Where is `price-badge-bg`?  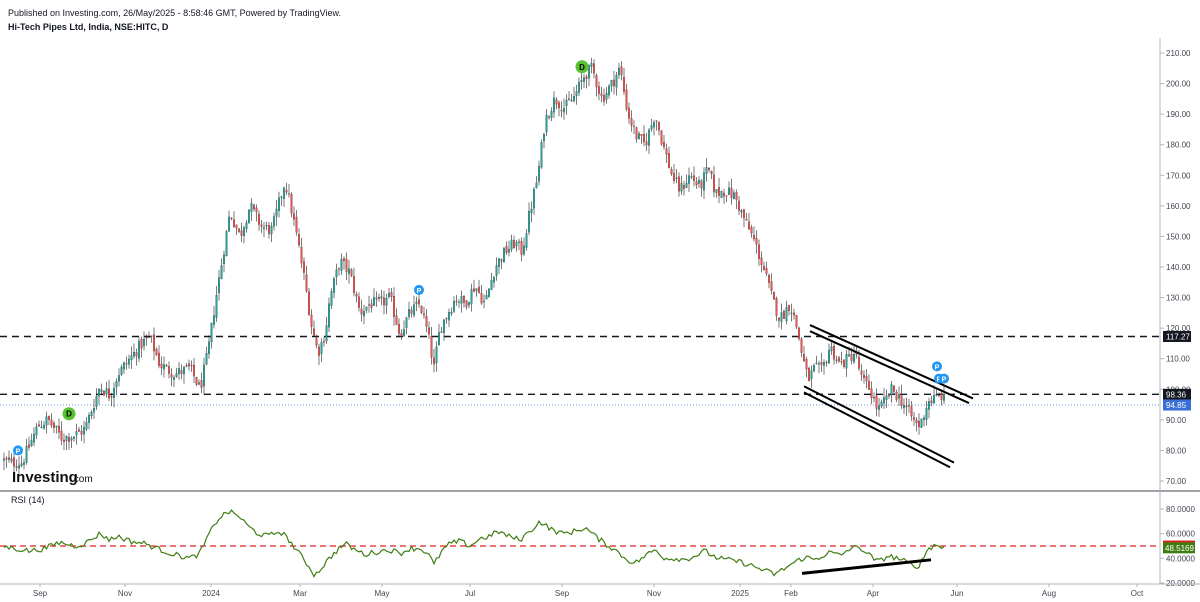 price-badge-bg is located at coordinates (1177, 405).